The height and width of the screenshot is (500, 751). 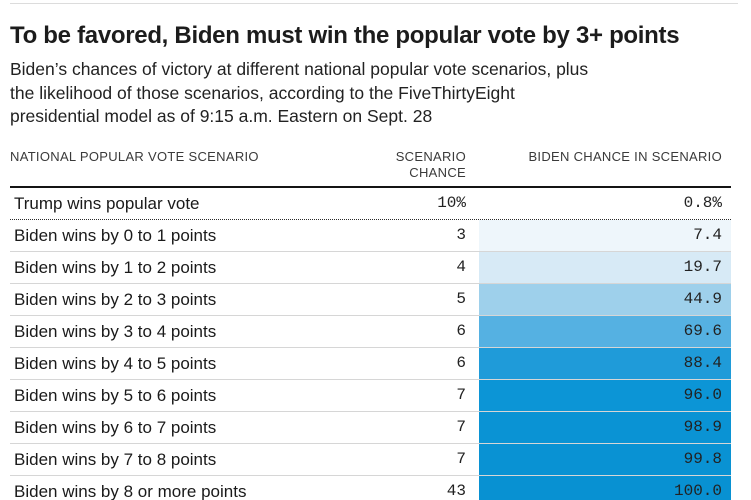 I want to click on scenario-label: Trump wins popular vote, so click(x=107, y=203).